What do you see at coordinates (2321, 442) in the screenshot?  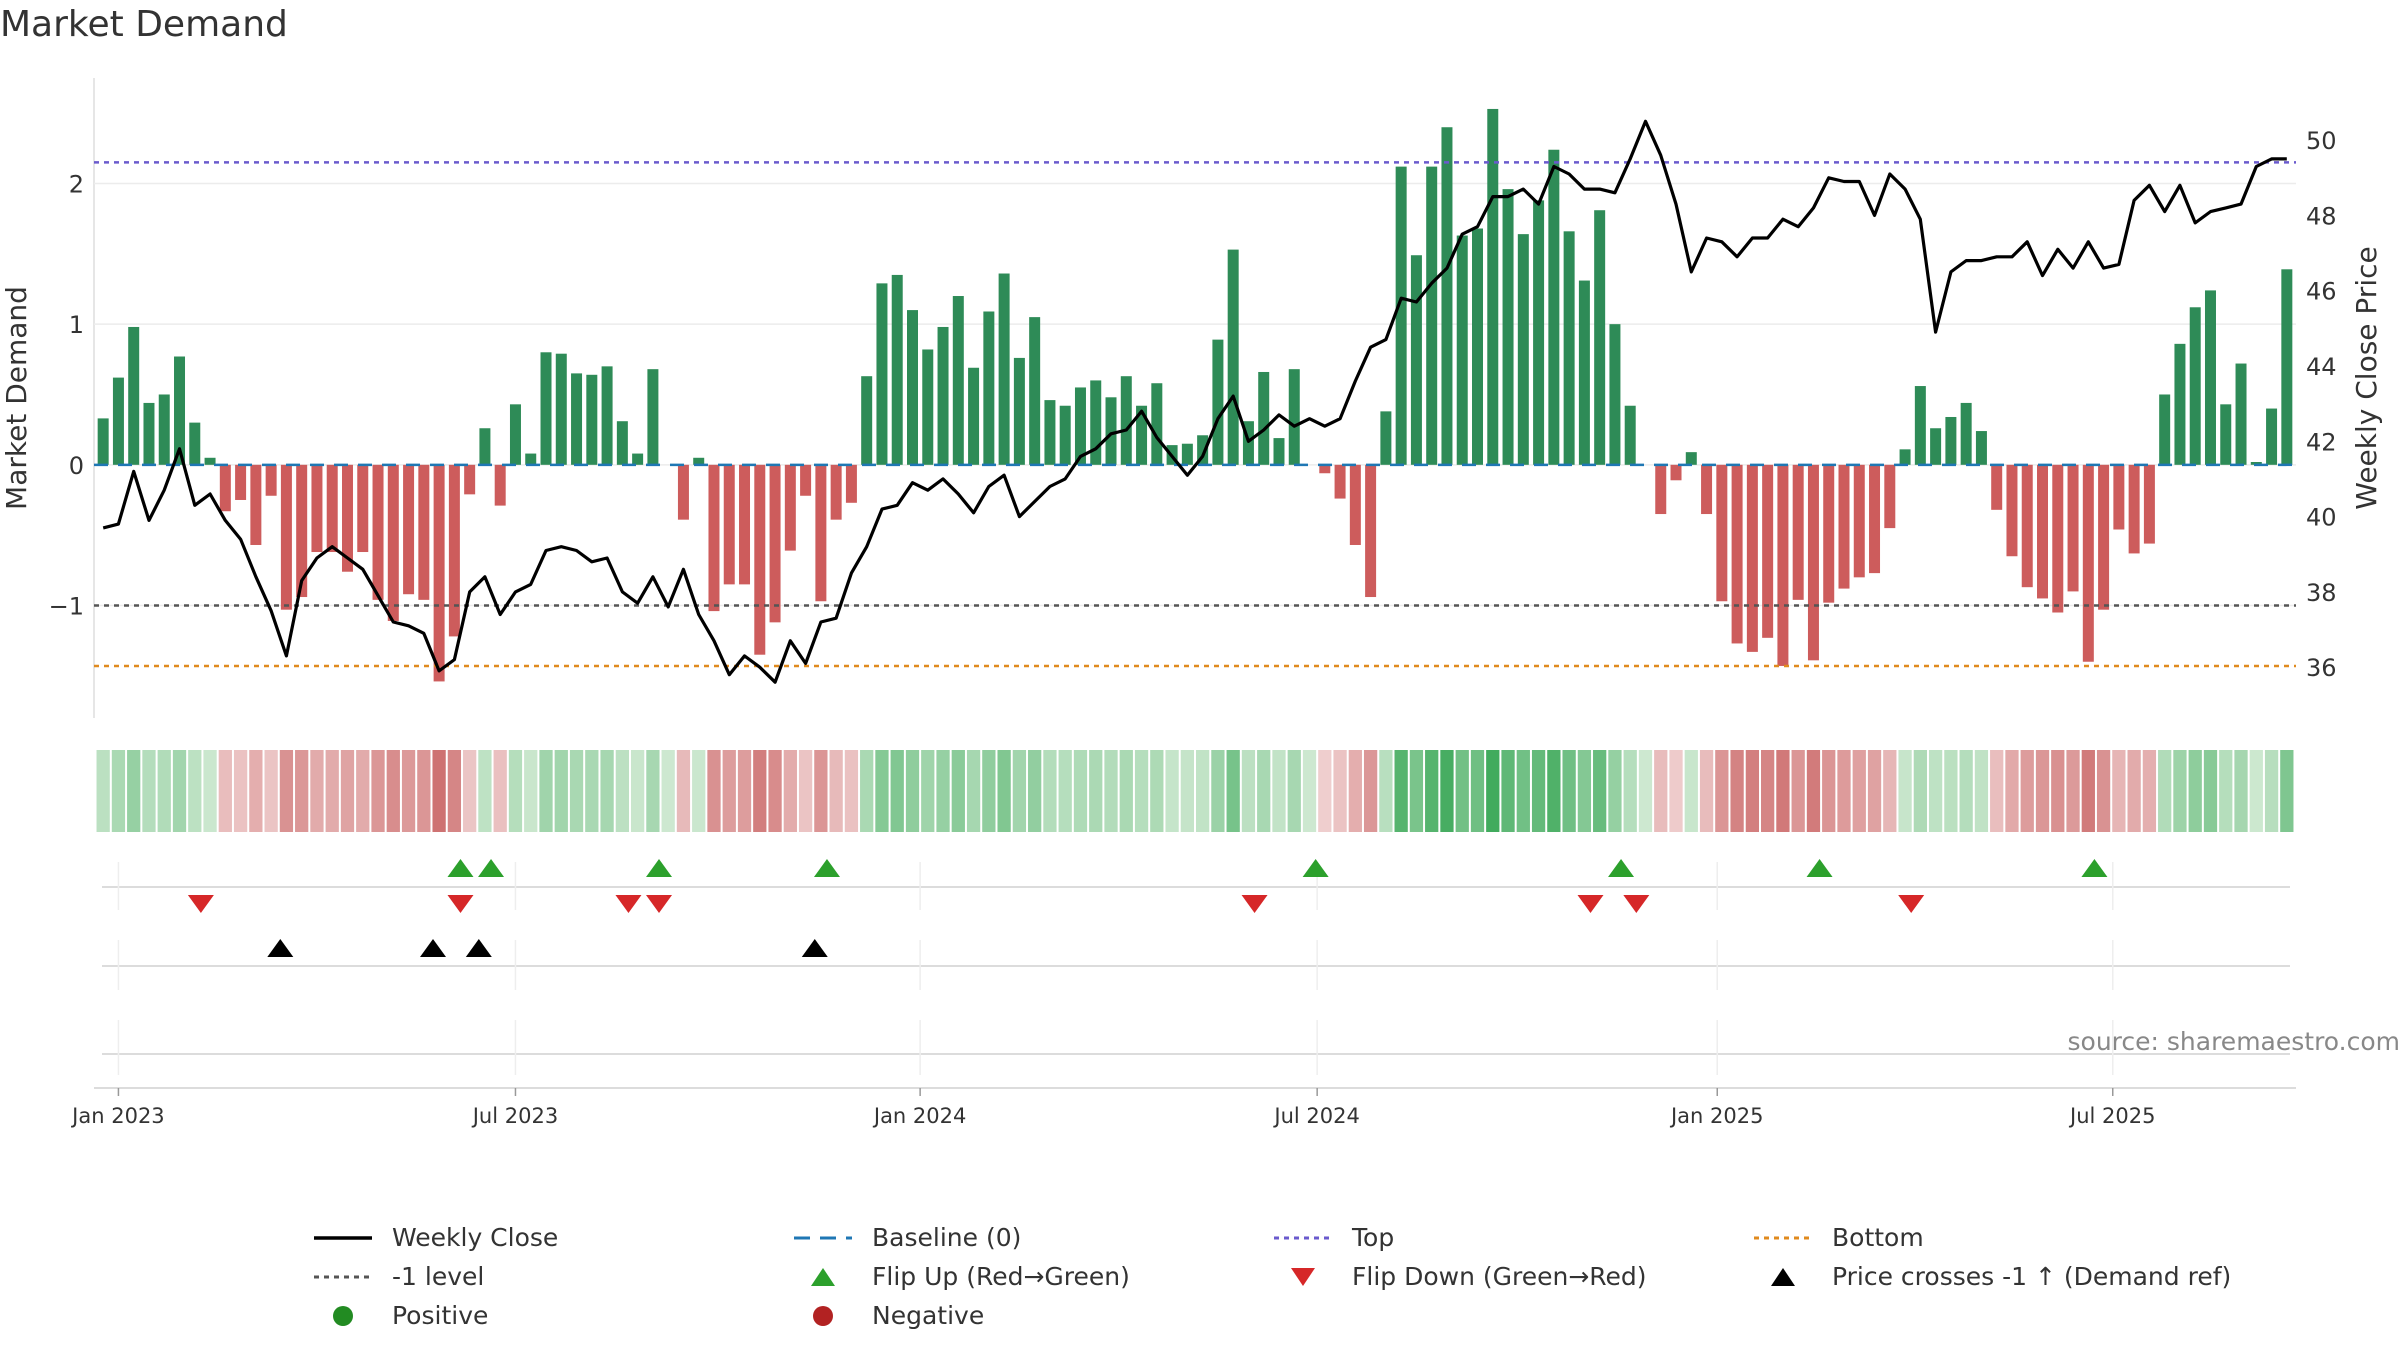 I see `y2-tick-label: 42` at bounding box center [2321, 442].